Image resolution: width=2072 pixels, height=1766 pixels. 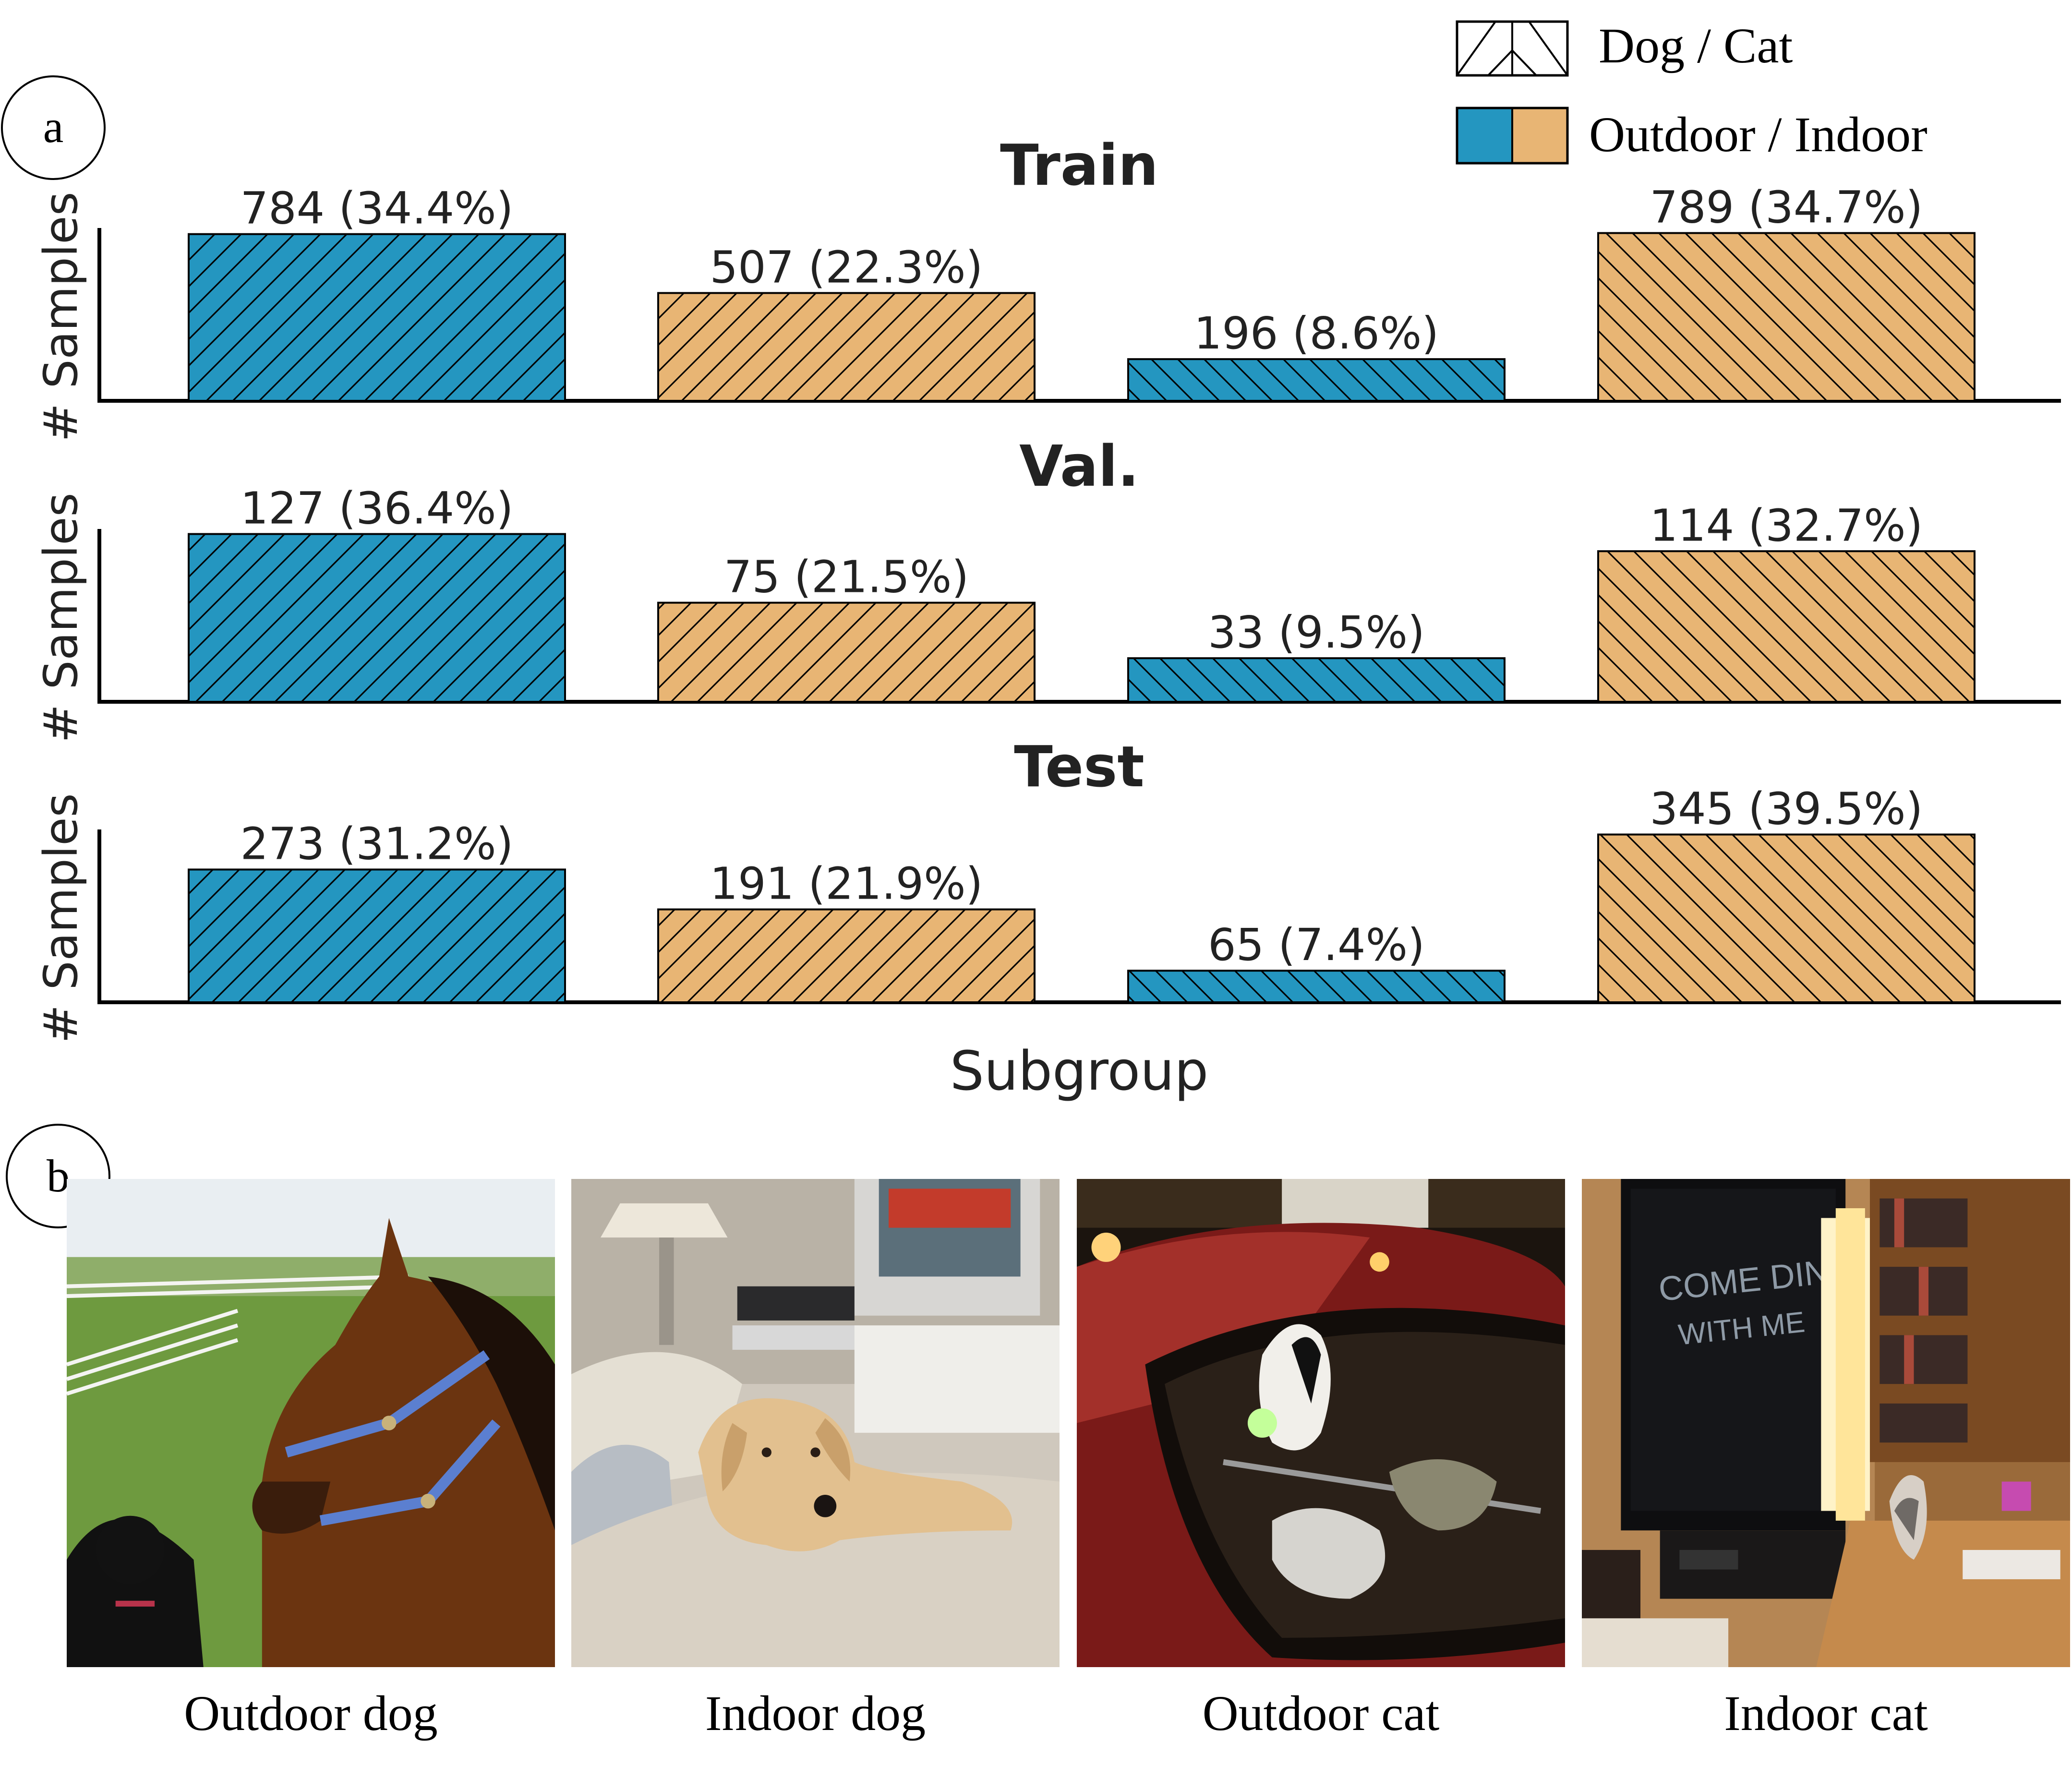 What do you see at coordinates (1758, 134) in the screenshot?
I see `legend-color-label: Outdoor / Indoor` at bounding box center [1758, 134].